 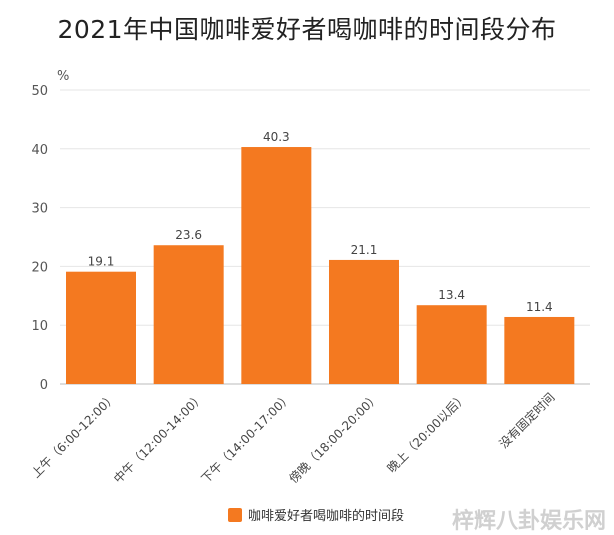 I want to click on x-tick-label: 上午（6:00-12:00）, so click(x=74, y=435).